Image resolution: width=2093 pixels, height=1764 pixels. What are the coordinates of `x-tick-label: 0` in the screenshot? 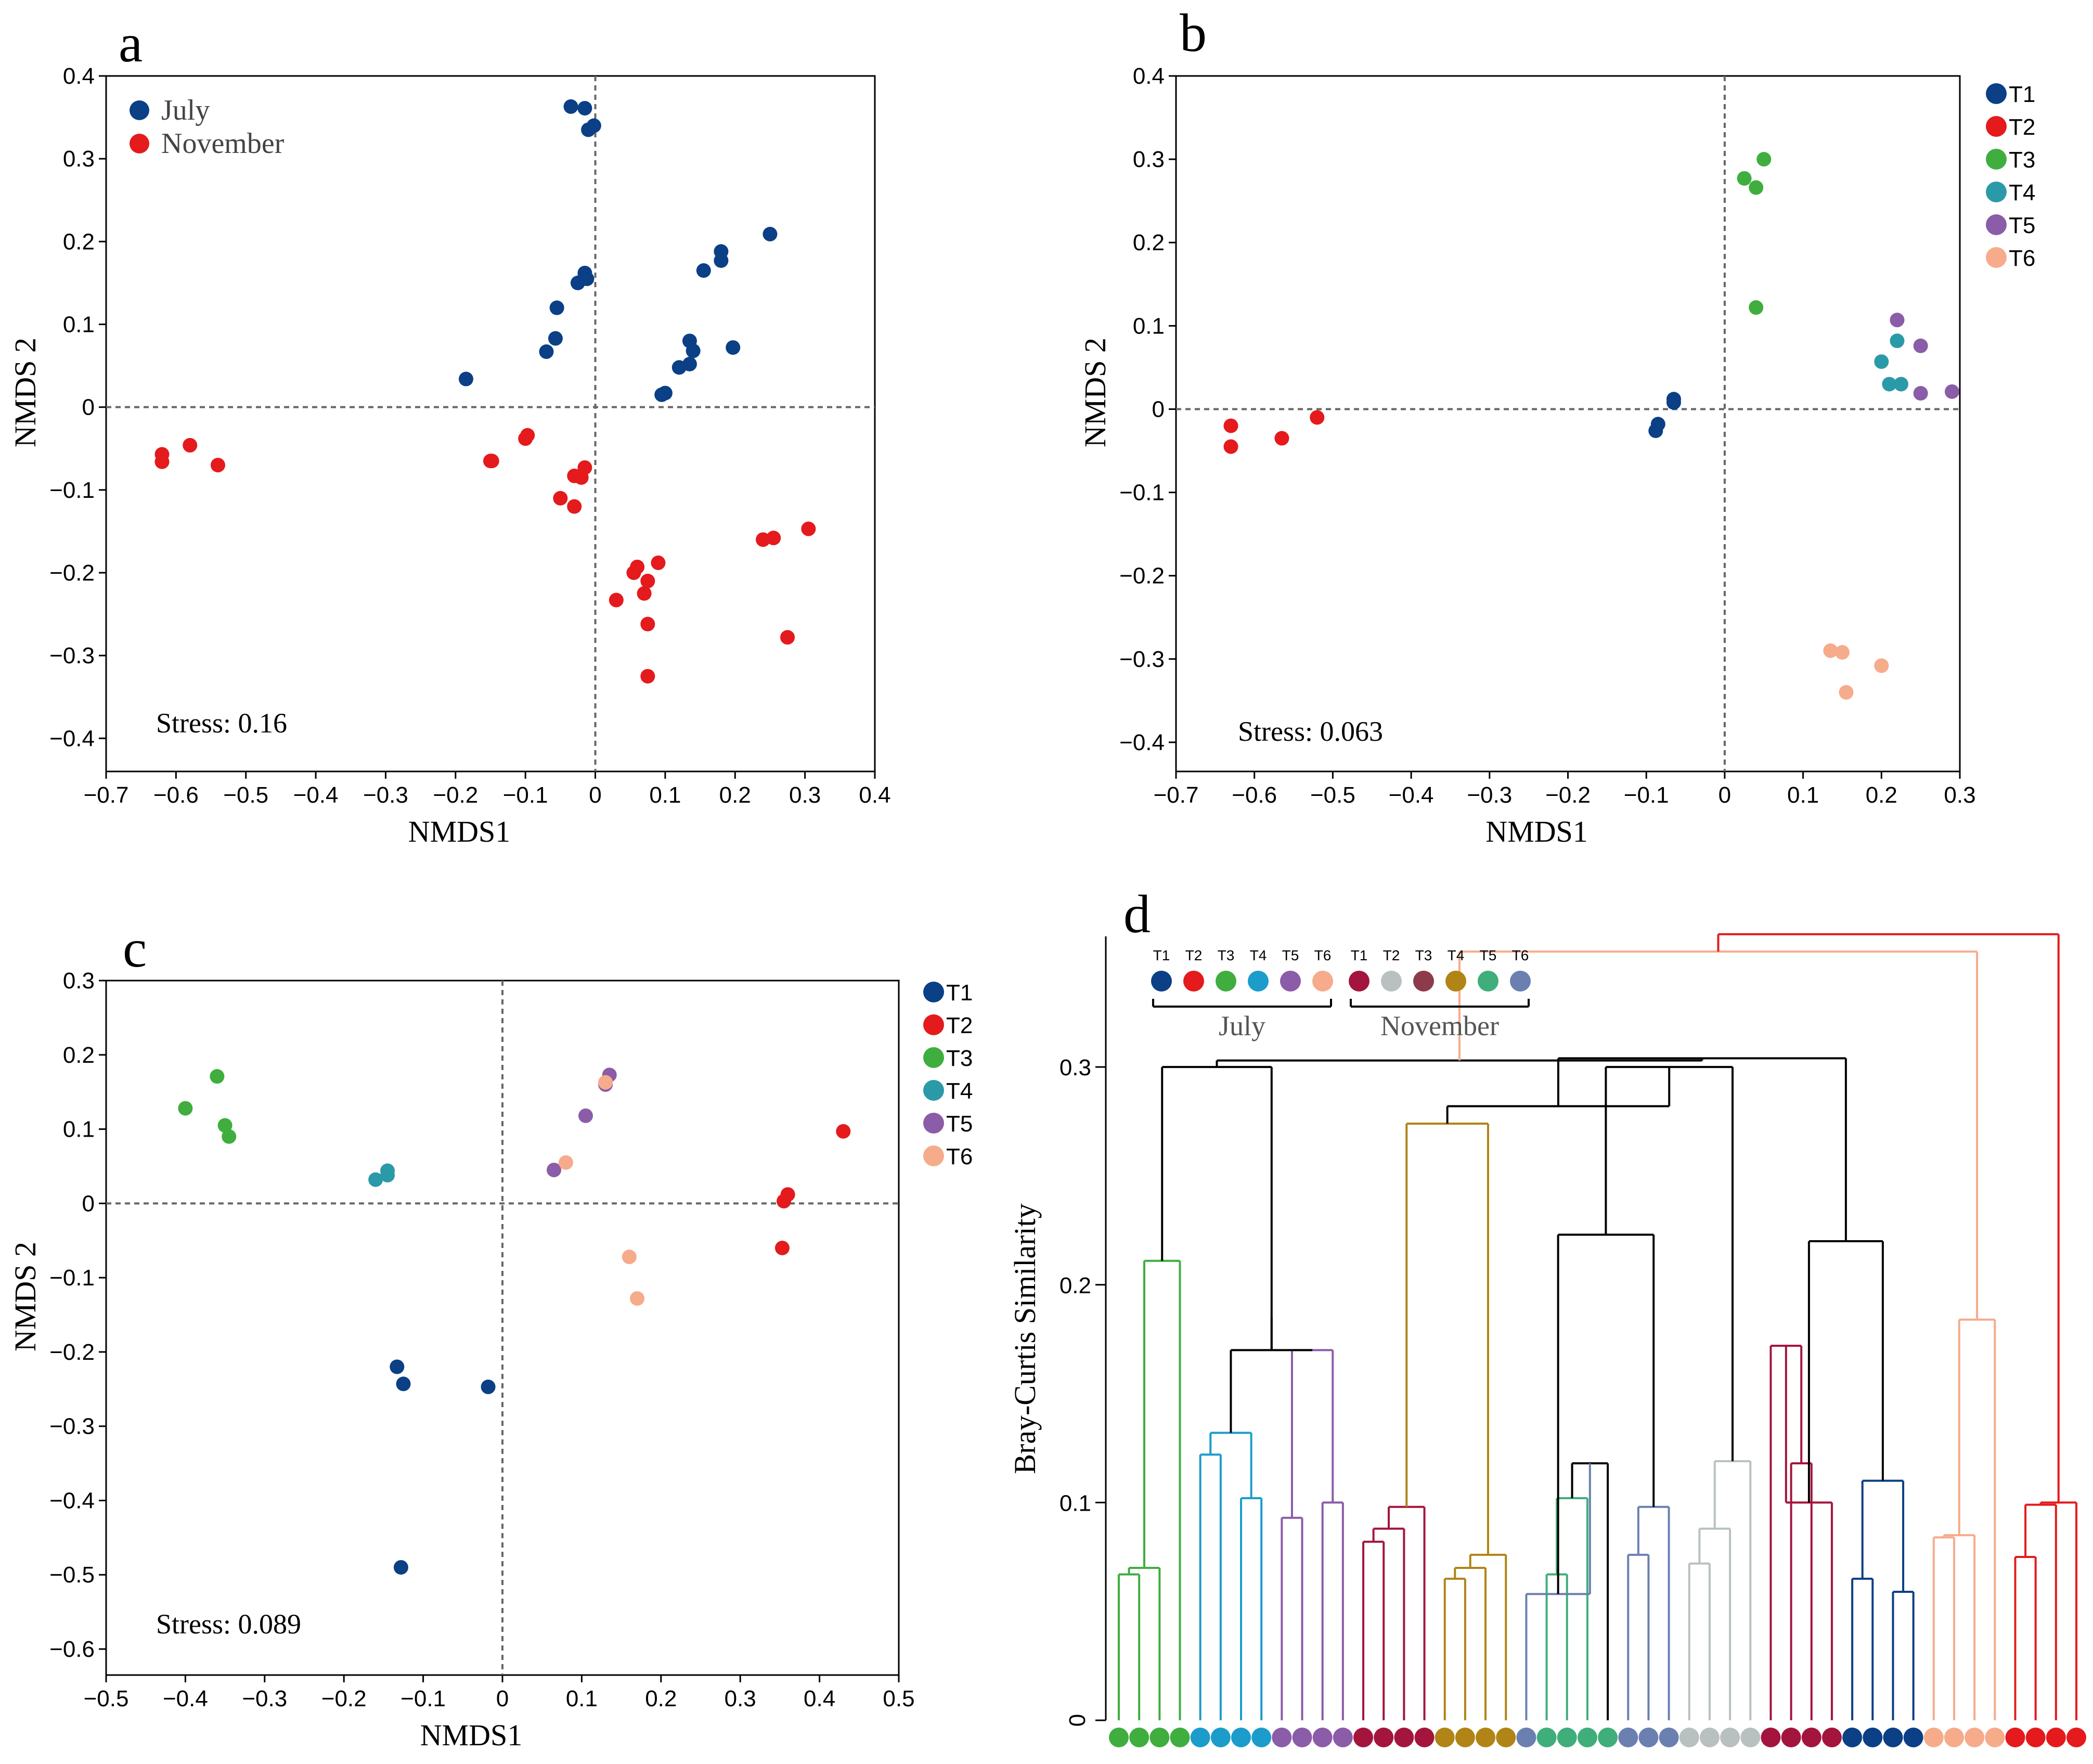 It's located at (1725, 795).